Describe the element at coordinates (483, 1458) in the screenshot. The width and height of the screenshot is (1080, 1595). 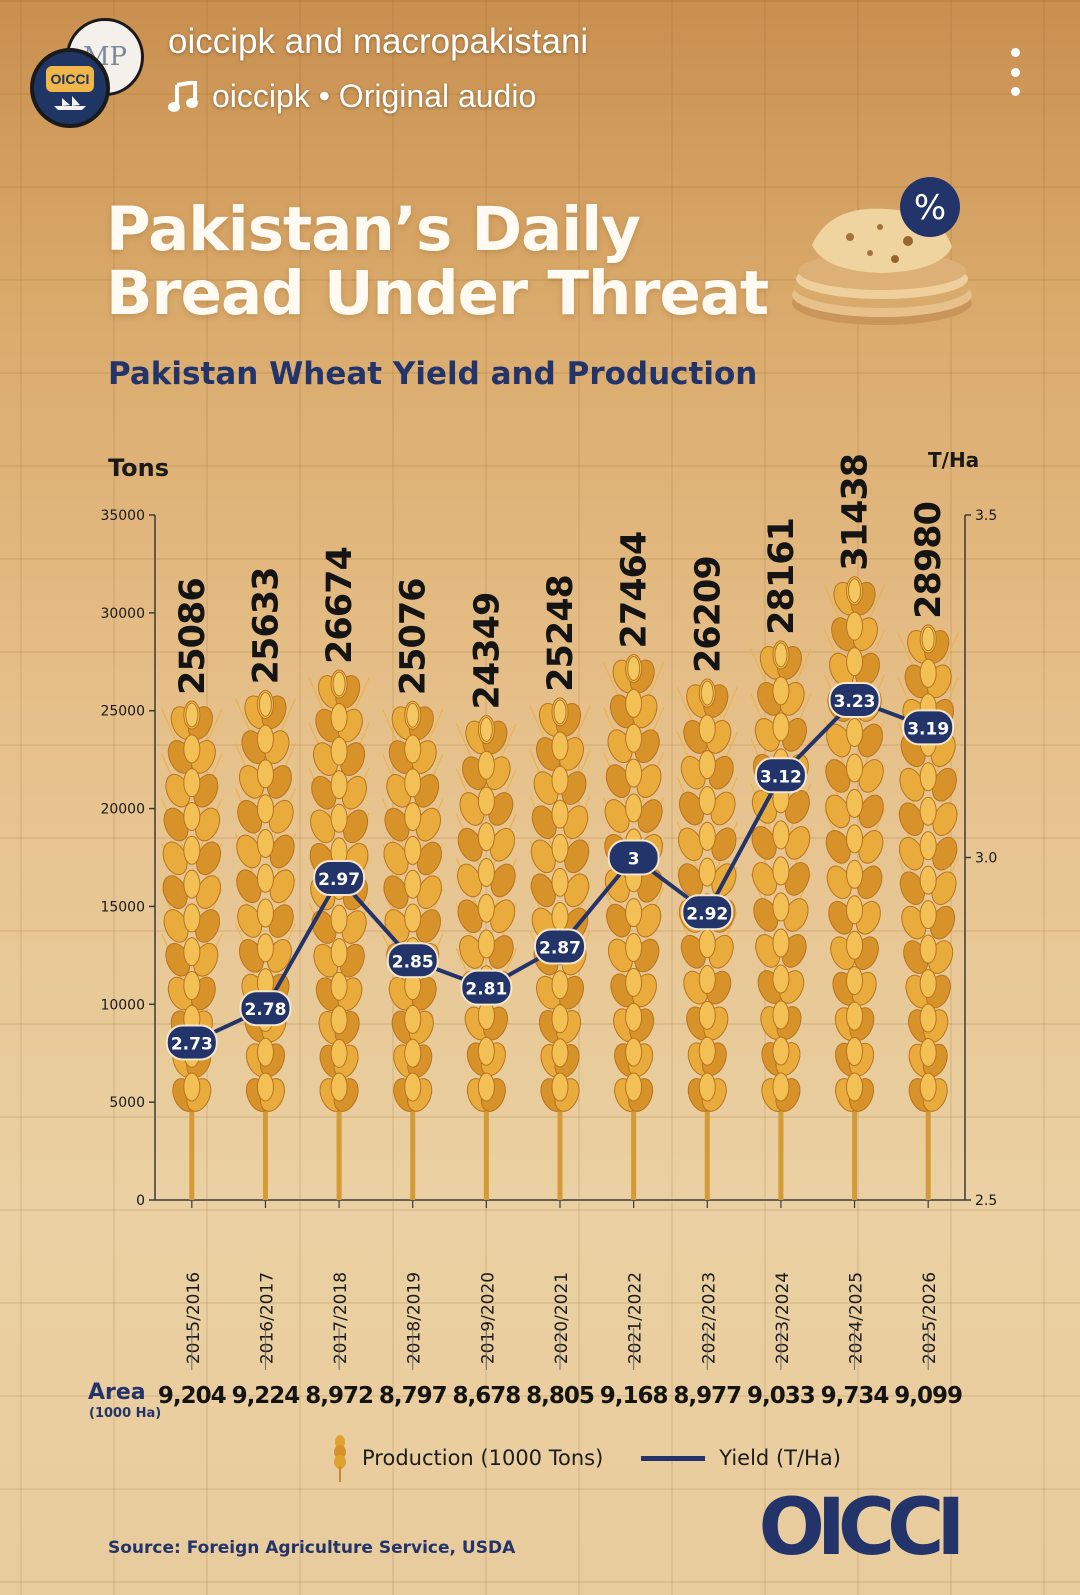
I see `legend-production: Production (1000 Tons)` at that location.